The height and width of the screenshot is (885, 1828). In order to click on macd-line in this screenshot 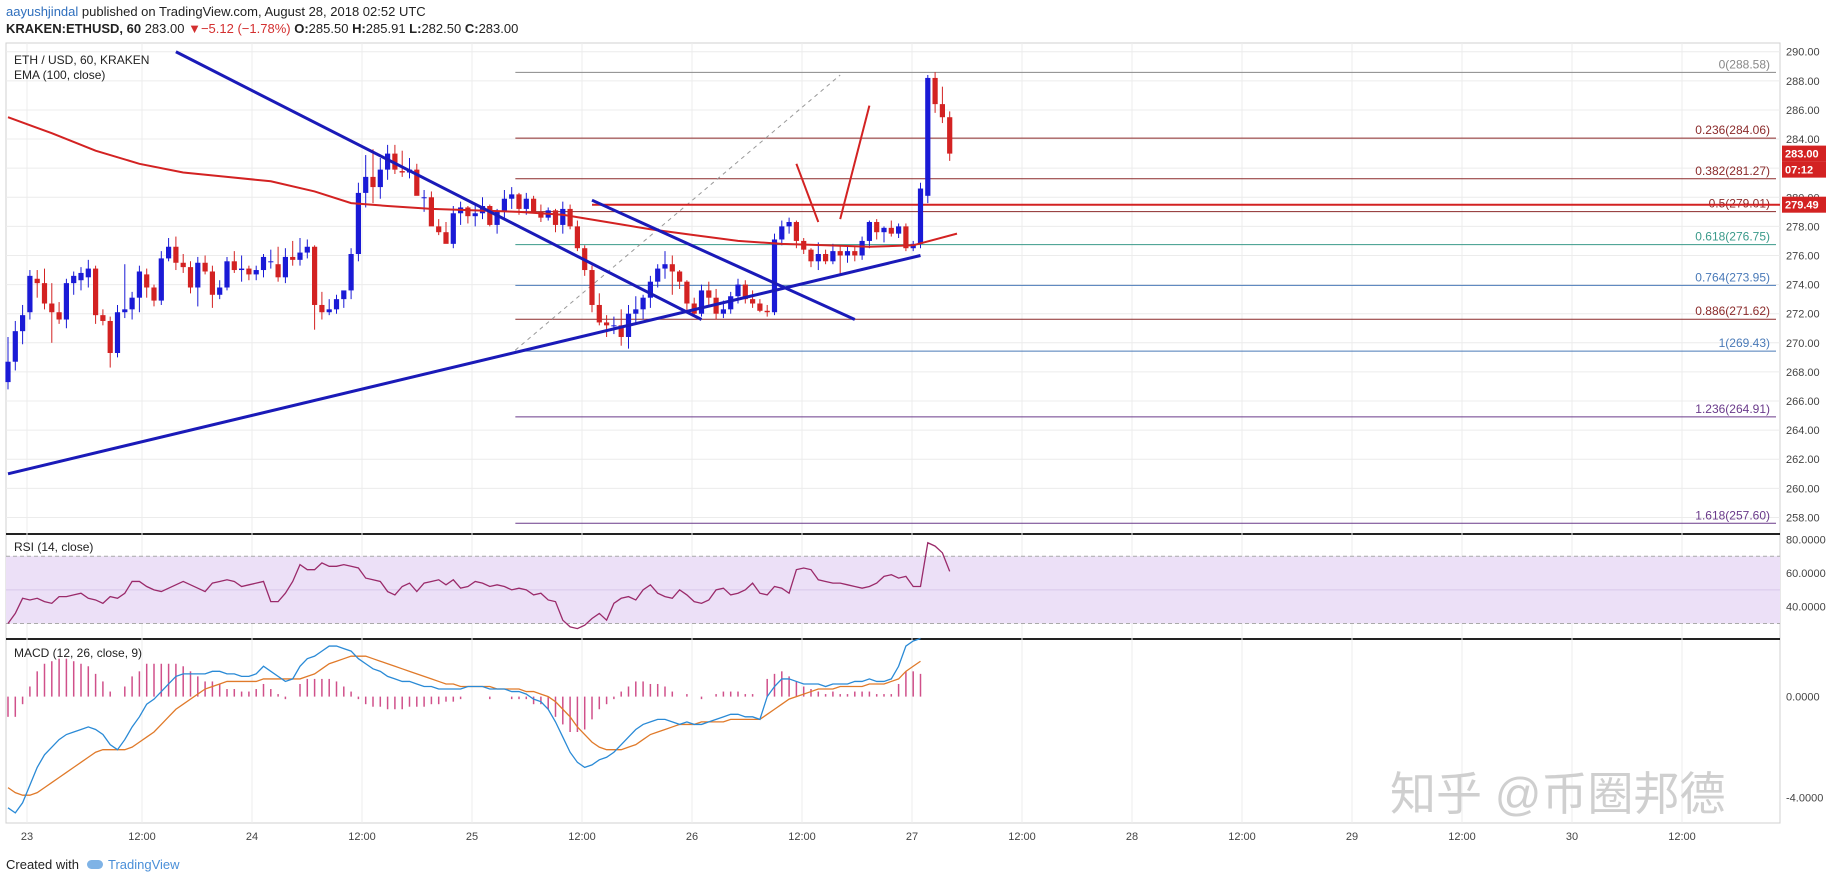, I will do `click(464, 725)`.